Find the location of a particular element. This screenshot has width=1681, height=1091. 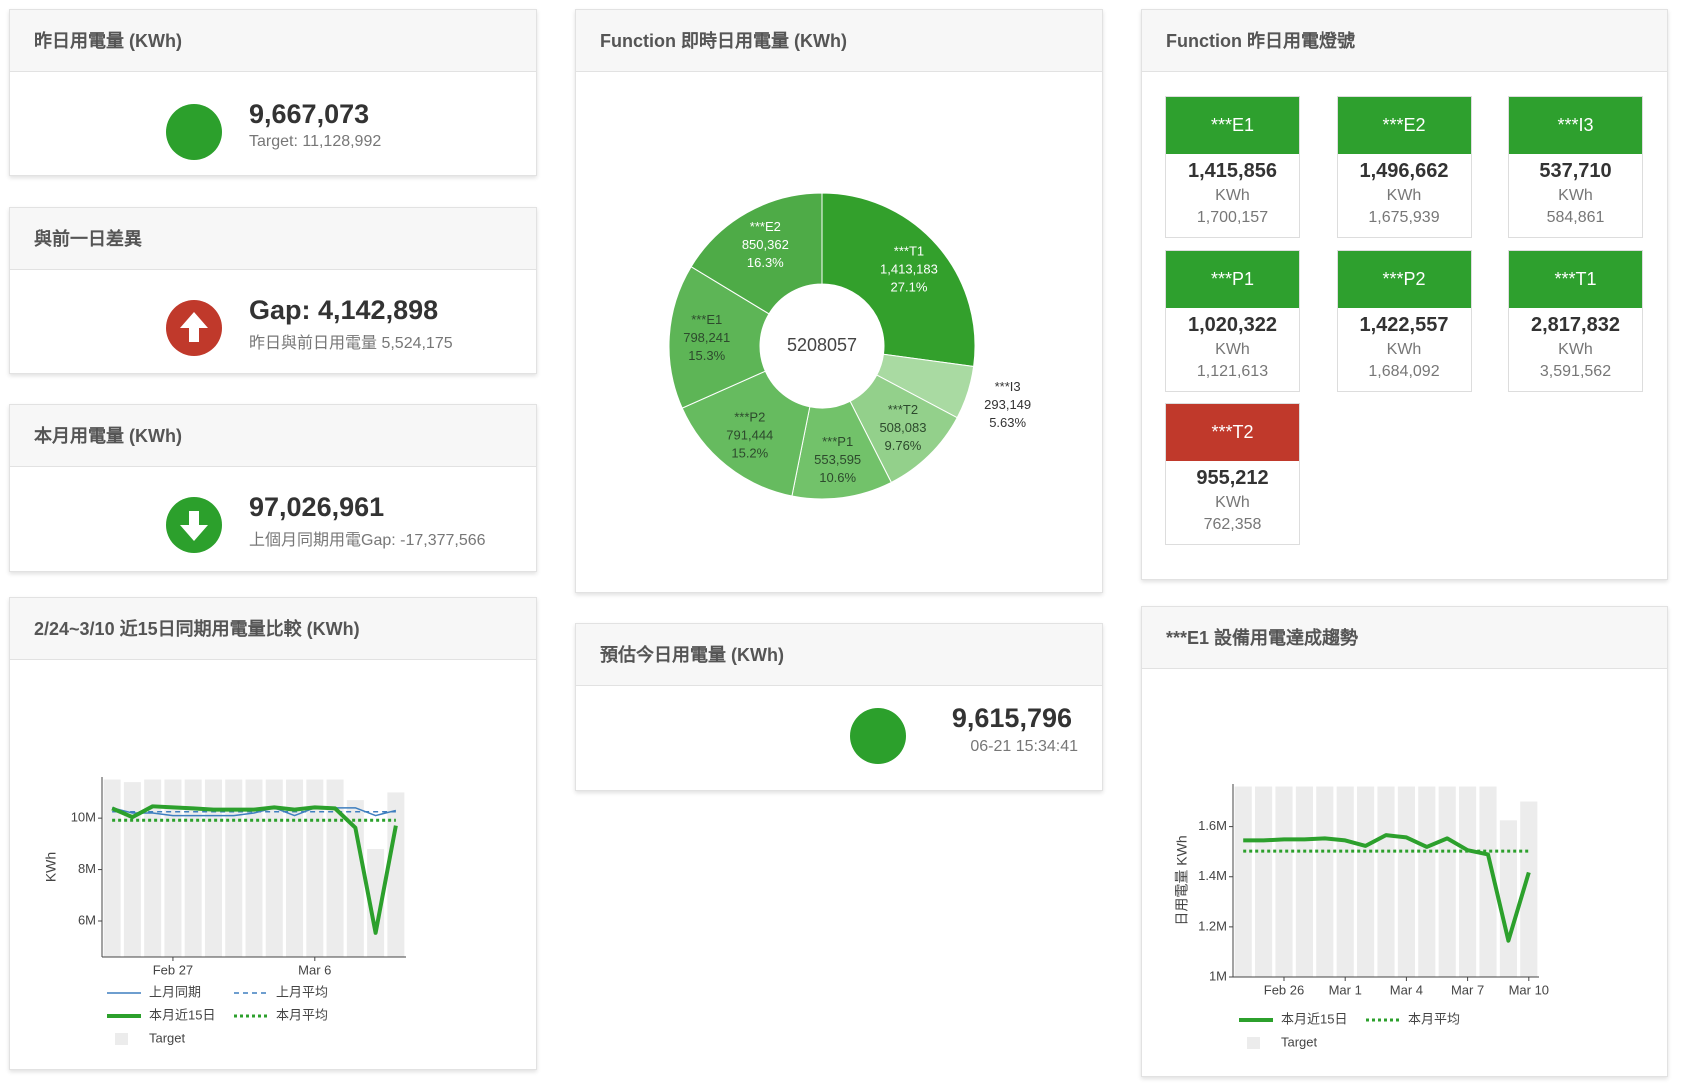

y-tick-label: 8M is located at coordinates (87, 868).